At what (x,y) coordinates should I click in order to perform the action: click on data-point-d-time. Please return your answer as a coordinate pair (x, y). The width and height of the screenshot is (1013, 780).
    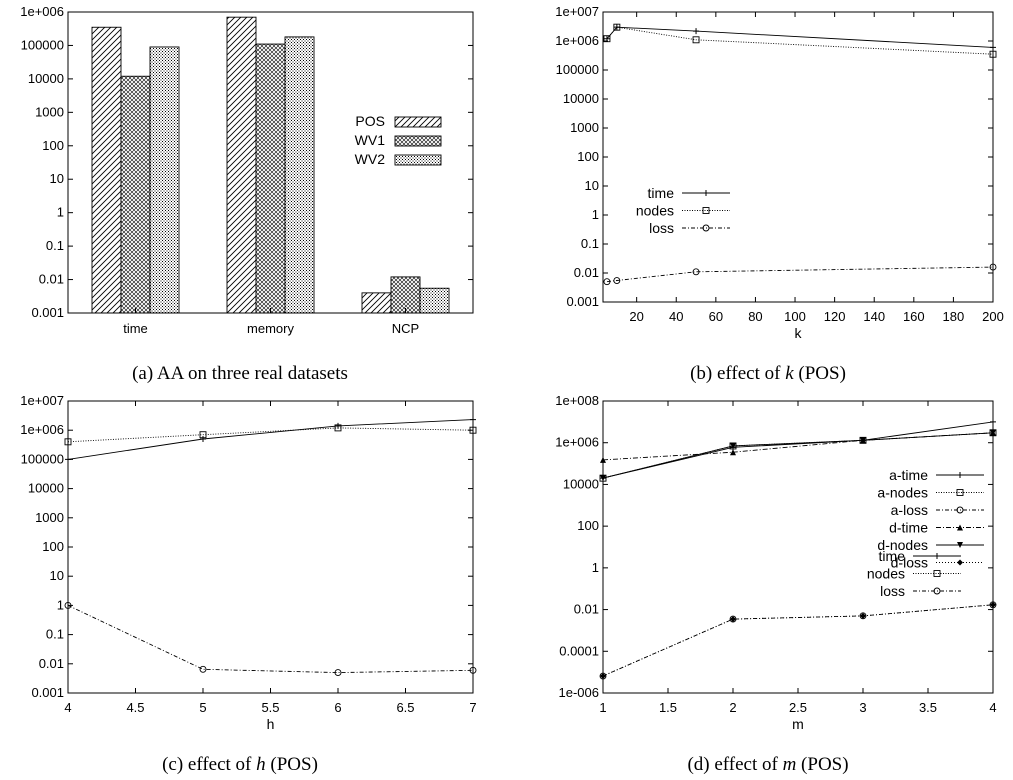
    Looking at the image, I should click on (733, 452).